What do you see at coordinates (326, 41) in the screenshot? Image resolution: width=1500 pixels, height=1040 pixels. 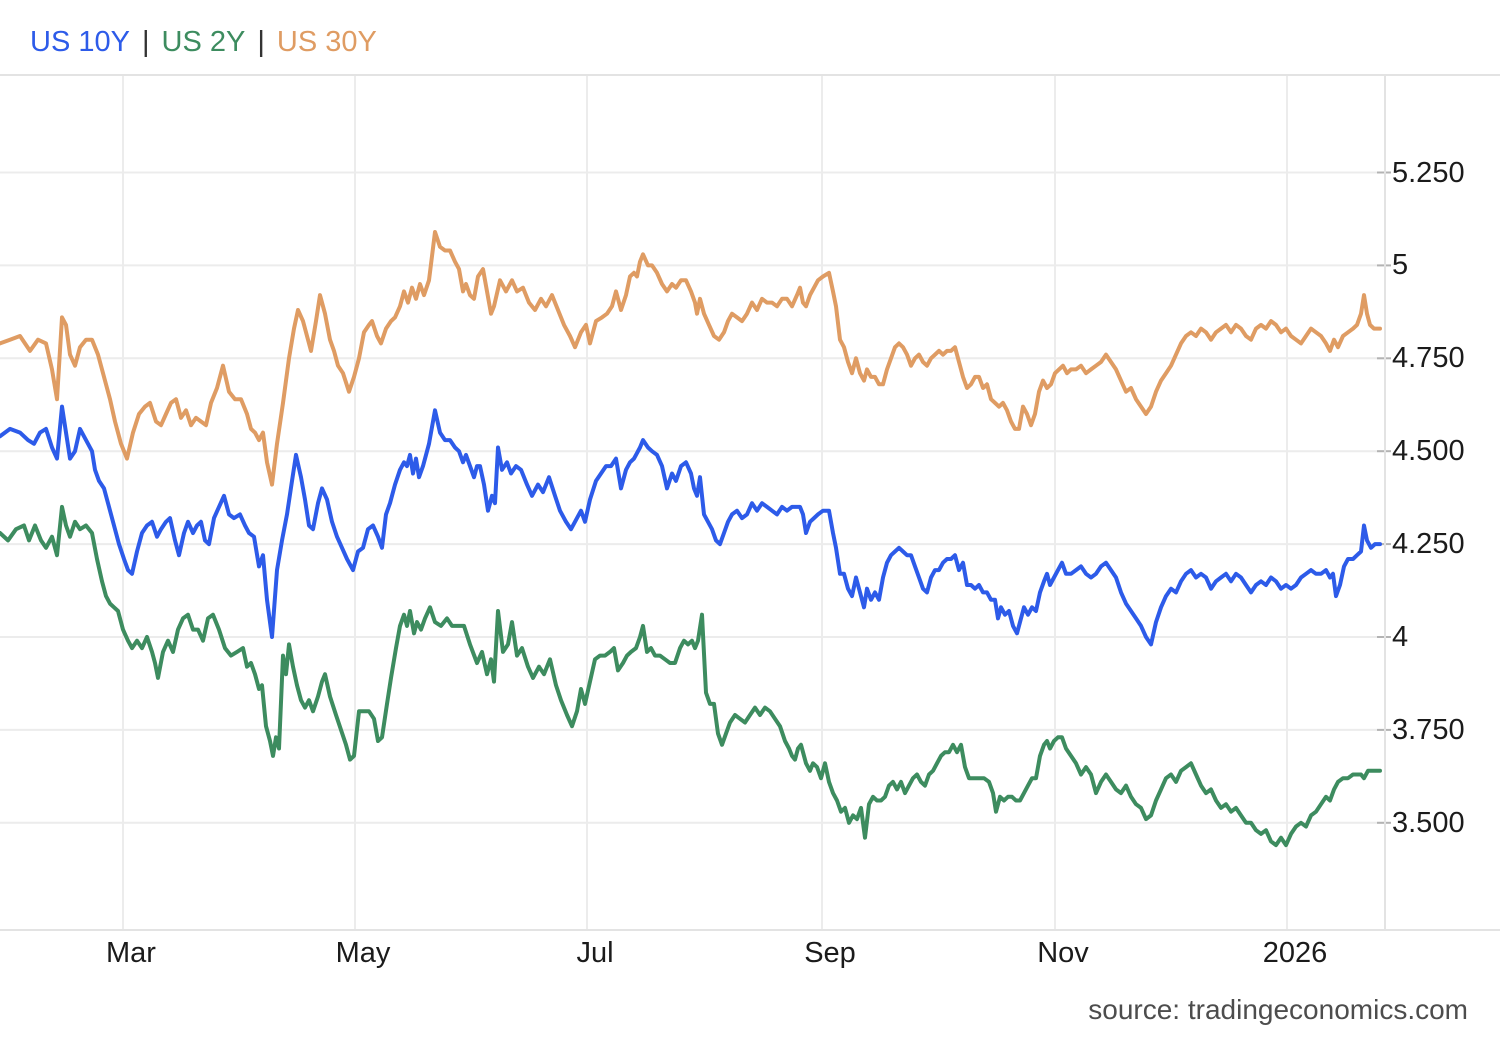 I see `legend-item-us30y: US 30Y` at bounding box center [326, 41].